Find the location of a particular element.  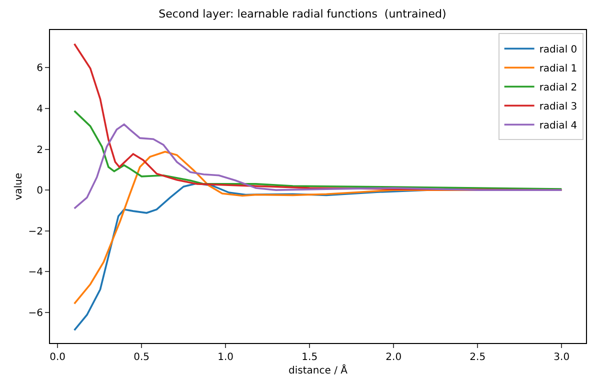

legend-label: radial 0 is located at coordinates (558, 50).